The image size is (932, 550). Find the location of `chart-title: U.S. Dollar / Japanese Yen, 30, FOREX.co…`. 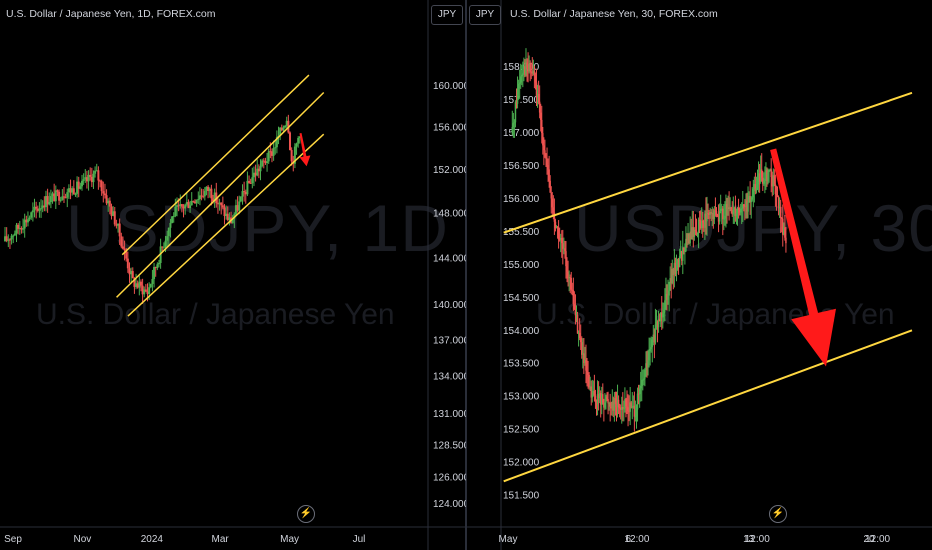

chart-title: U.S. Dollar / Japanese Yen, 30, FOREX.co… is located at coordinates (614, 14).